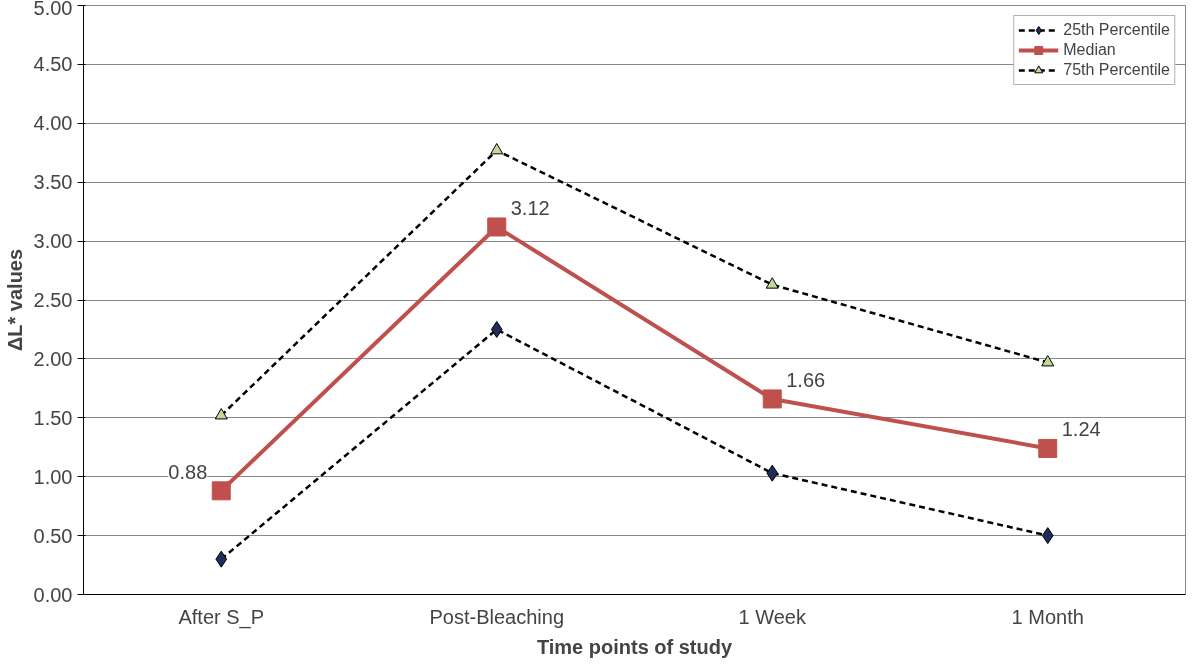  What do you see at coordinates (634, 646) in the screenshot?
I see `x-axis-title: Time points of study` at bounding box center [634, 646].